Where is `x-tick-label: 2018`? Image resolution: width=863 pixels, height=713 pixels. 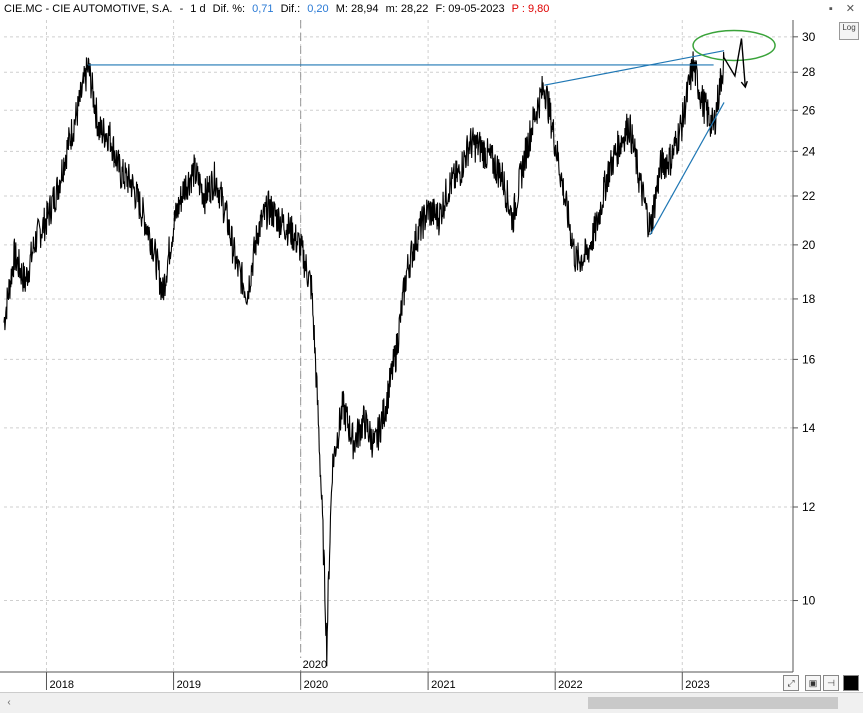
x-tick-label: 2018 is located at coordinates (61, 685).